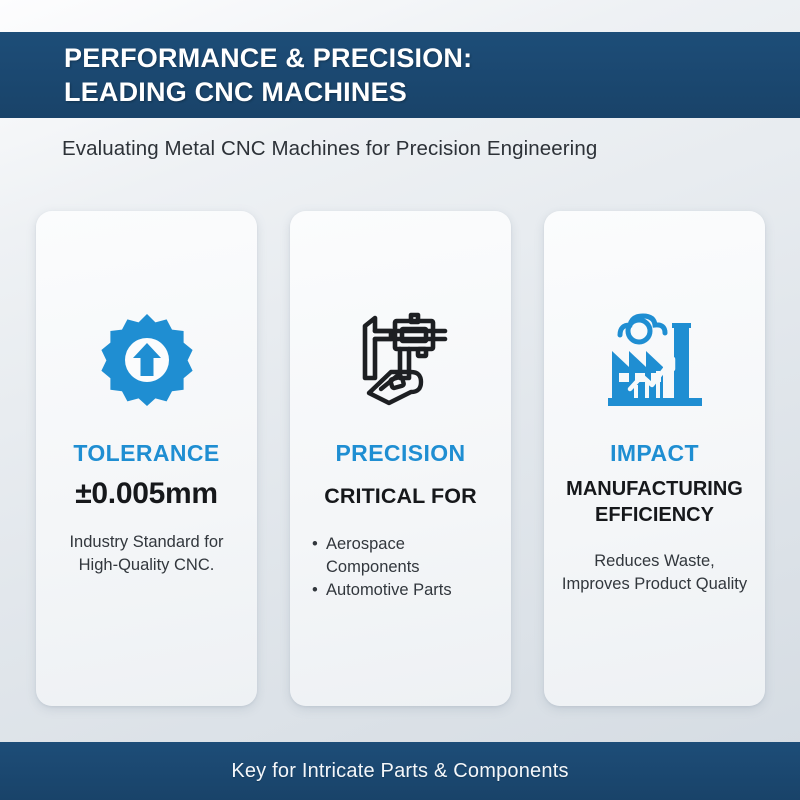 This screenshot has width=800, height=800. What do you see at coordinates (146, 358) in the screenshot?
I see `gear-arrow-up-icon` at bounding box center [146, 358].